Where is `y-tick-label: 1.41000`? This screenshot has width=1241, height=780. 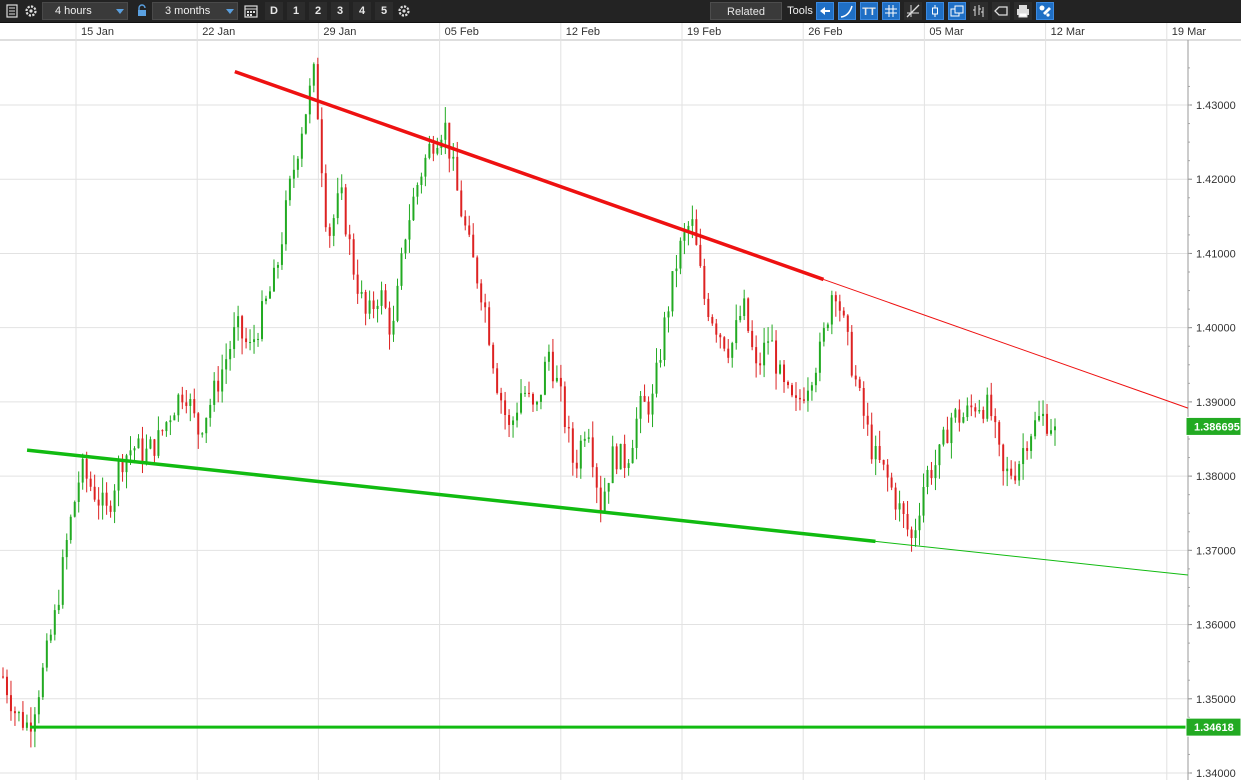 y-tick-label: 1.41000 is located at coordinates (1216, 254).